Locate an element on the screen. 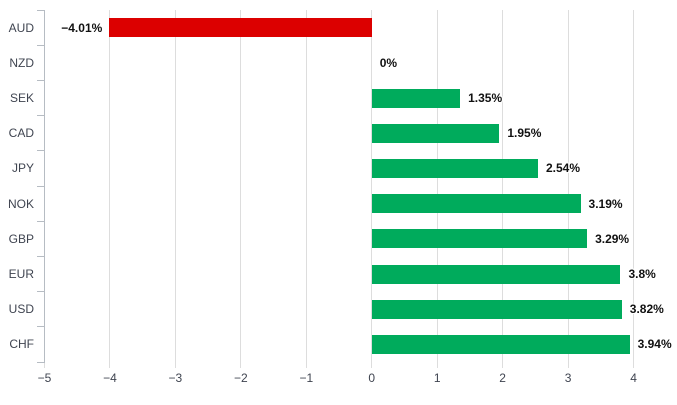 The height and width of the screenshot is (405, 677). value-label: 2.54% is located at coordinates (563, 168).